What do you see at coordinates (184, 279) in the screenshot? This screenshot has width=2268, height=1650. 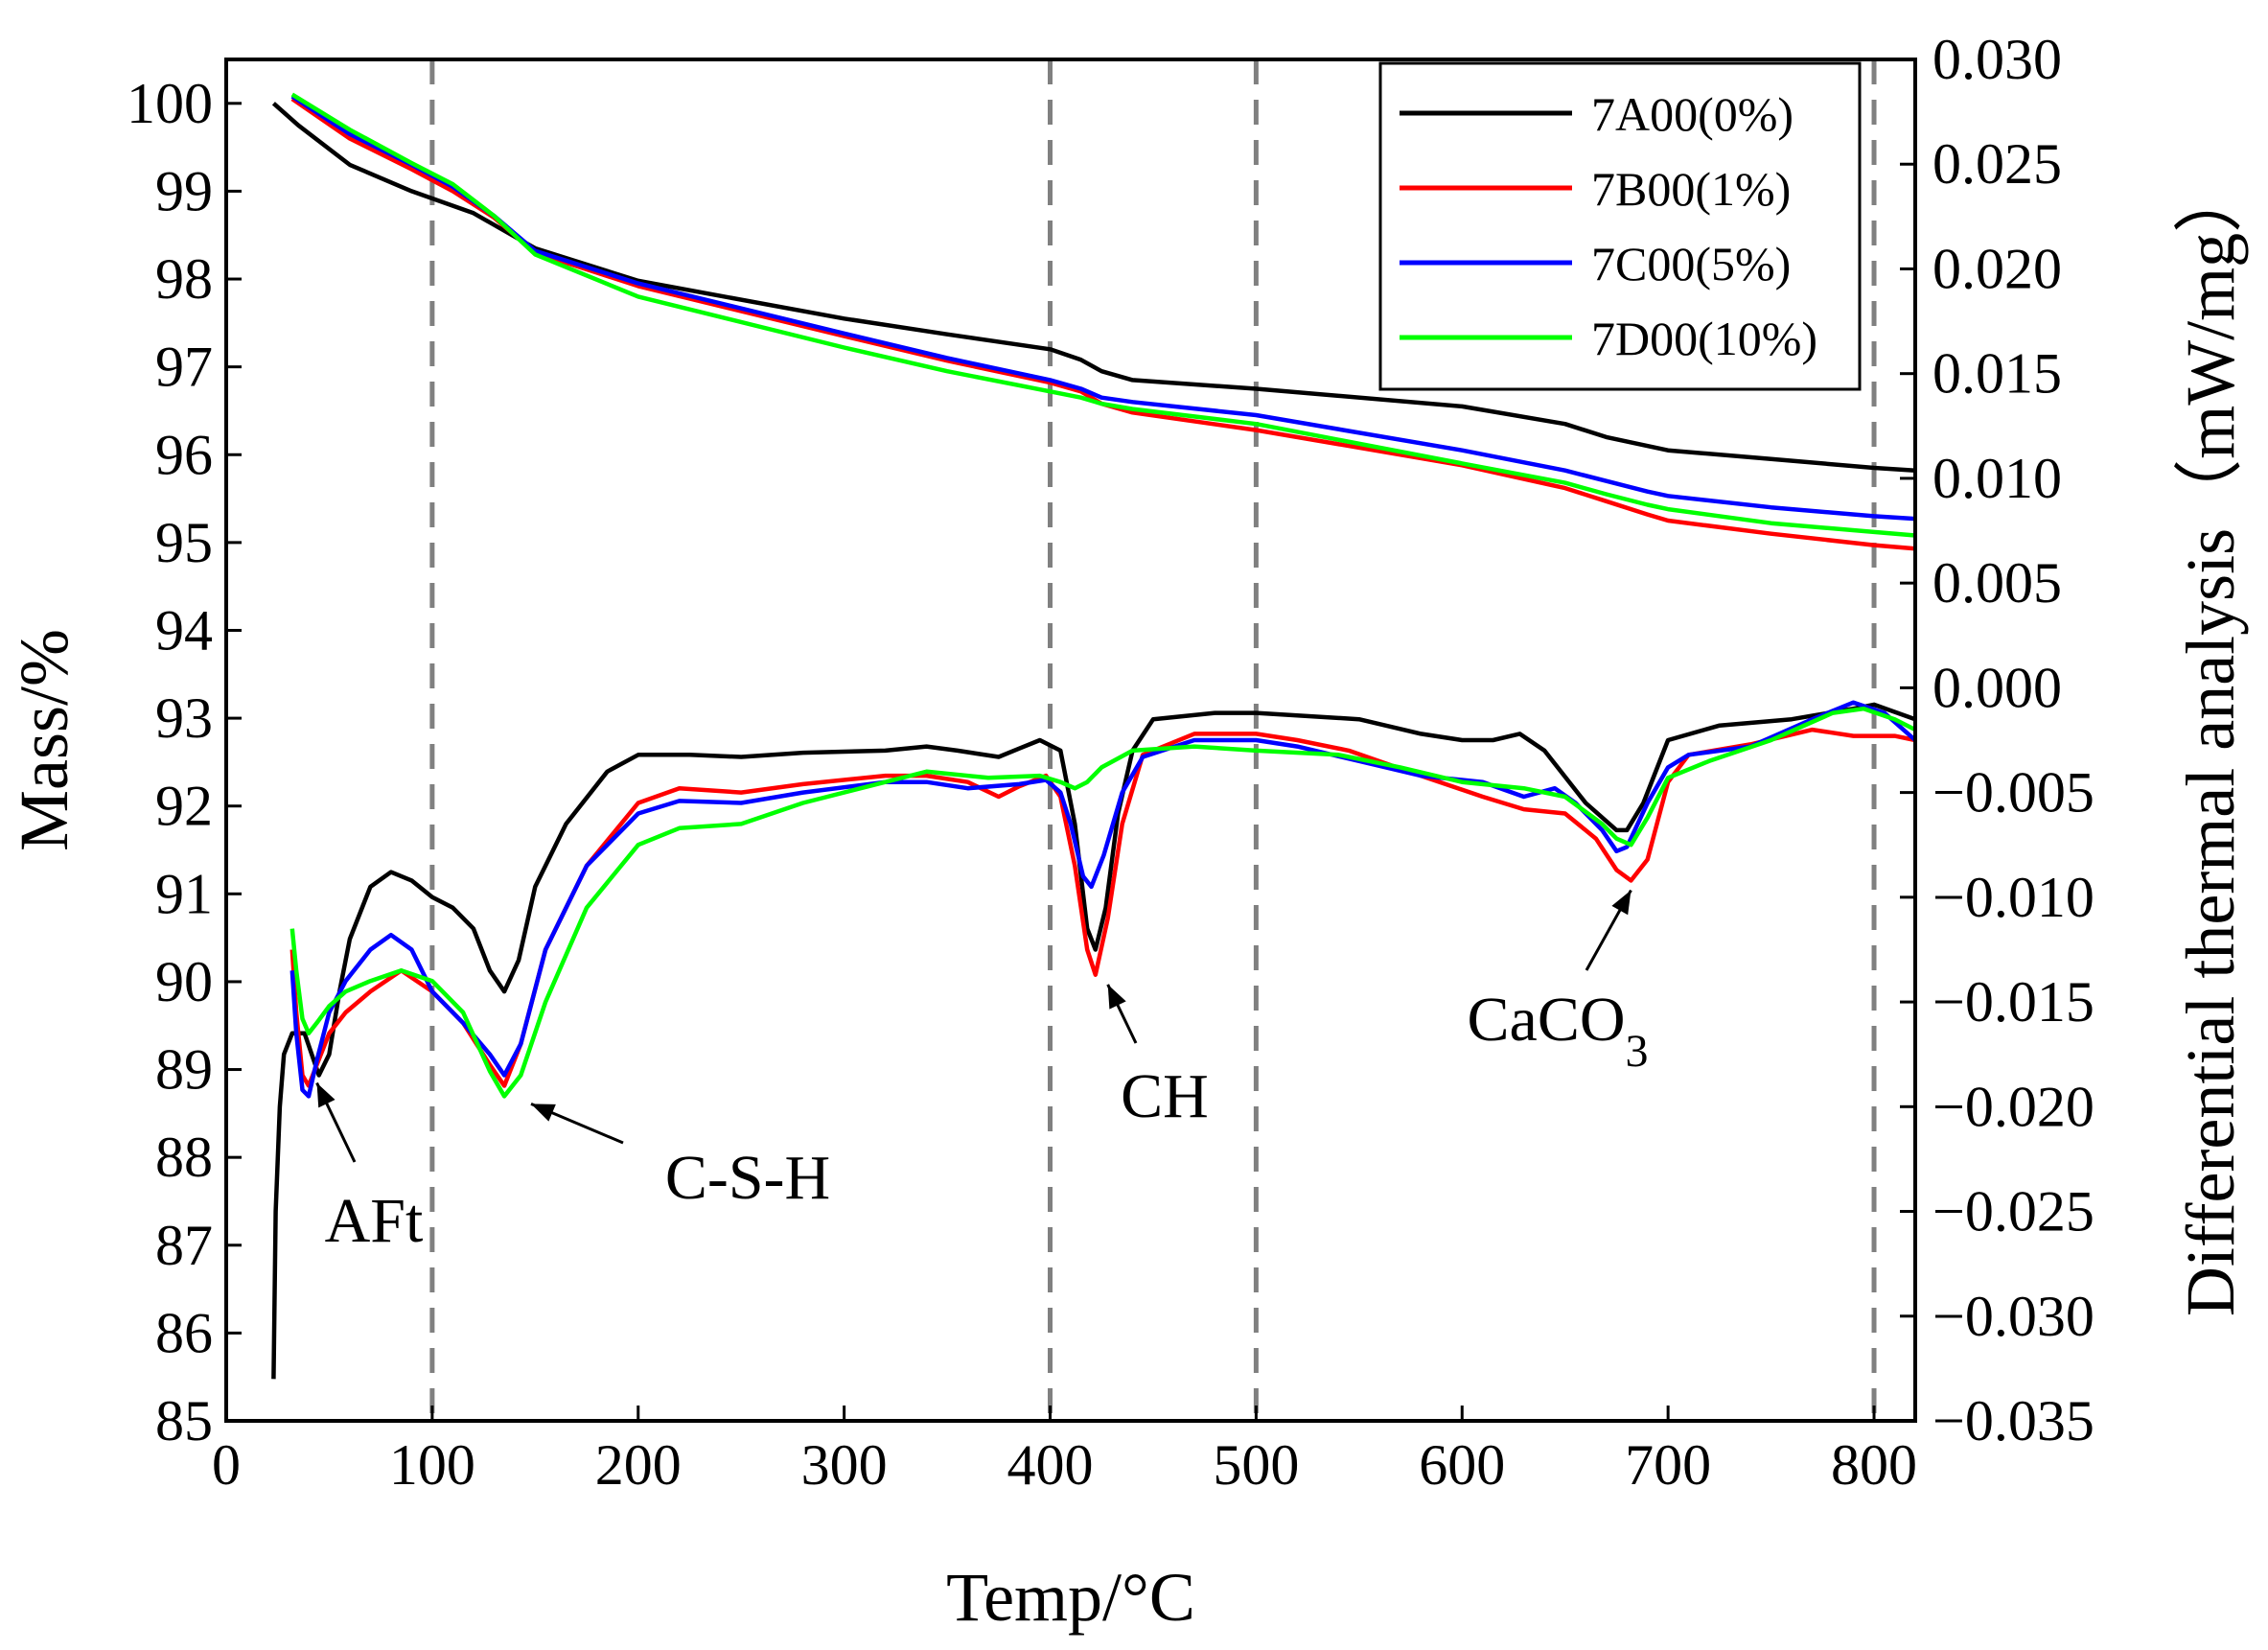 I see `y-left-tick-label: 98` at bounding box center [184, 279].